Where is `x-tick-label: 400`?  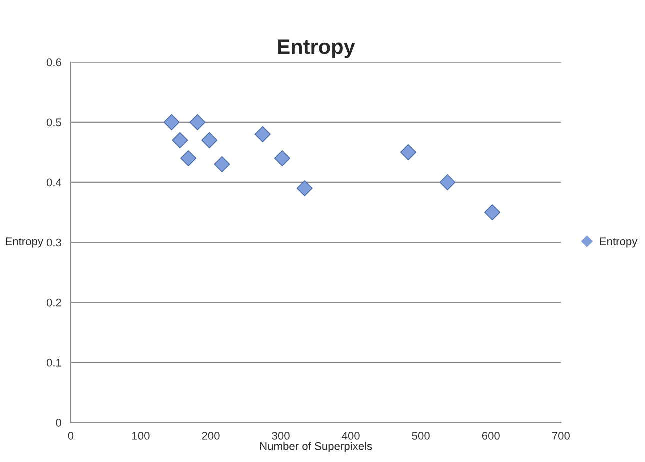
x-tick-label: 400 is located at coordinates (351, 436).